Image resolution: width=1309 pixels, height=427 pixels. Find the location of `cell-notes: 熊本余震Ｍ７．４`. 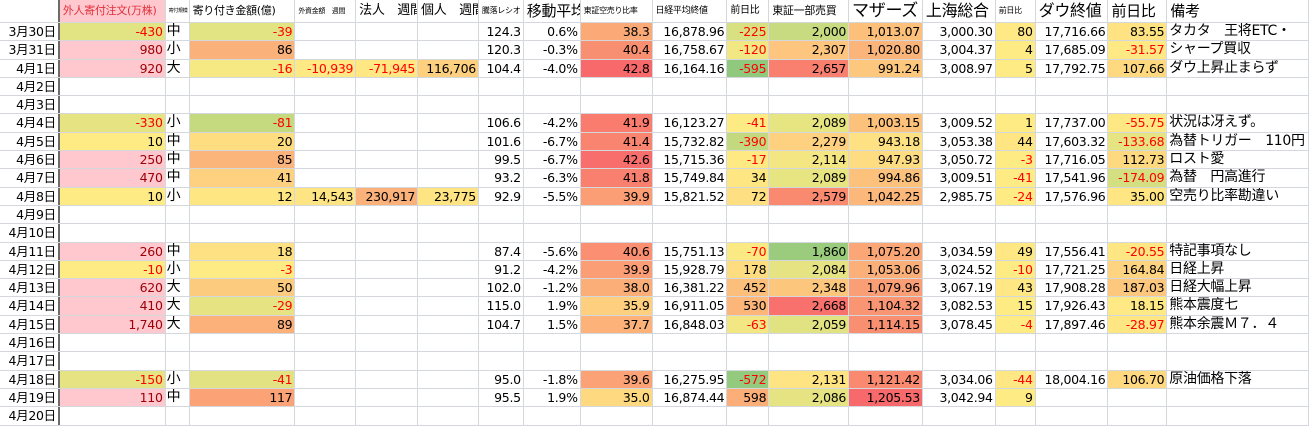

cell-notes: 熊本余震Ｍ７．４ is located at coordinates (1238, 324).